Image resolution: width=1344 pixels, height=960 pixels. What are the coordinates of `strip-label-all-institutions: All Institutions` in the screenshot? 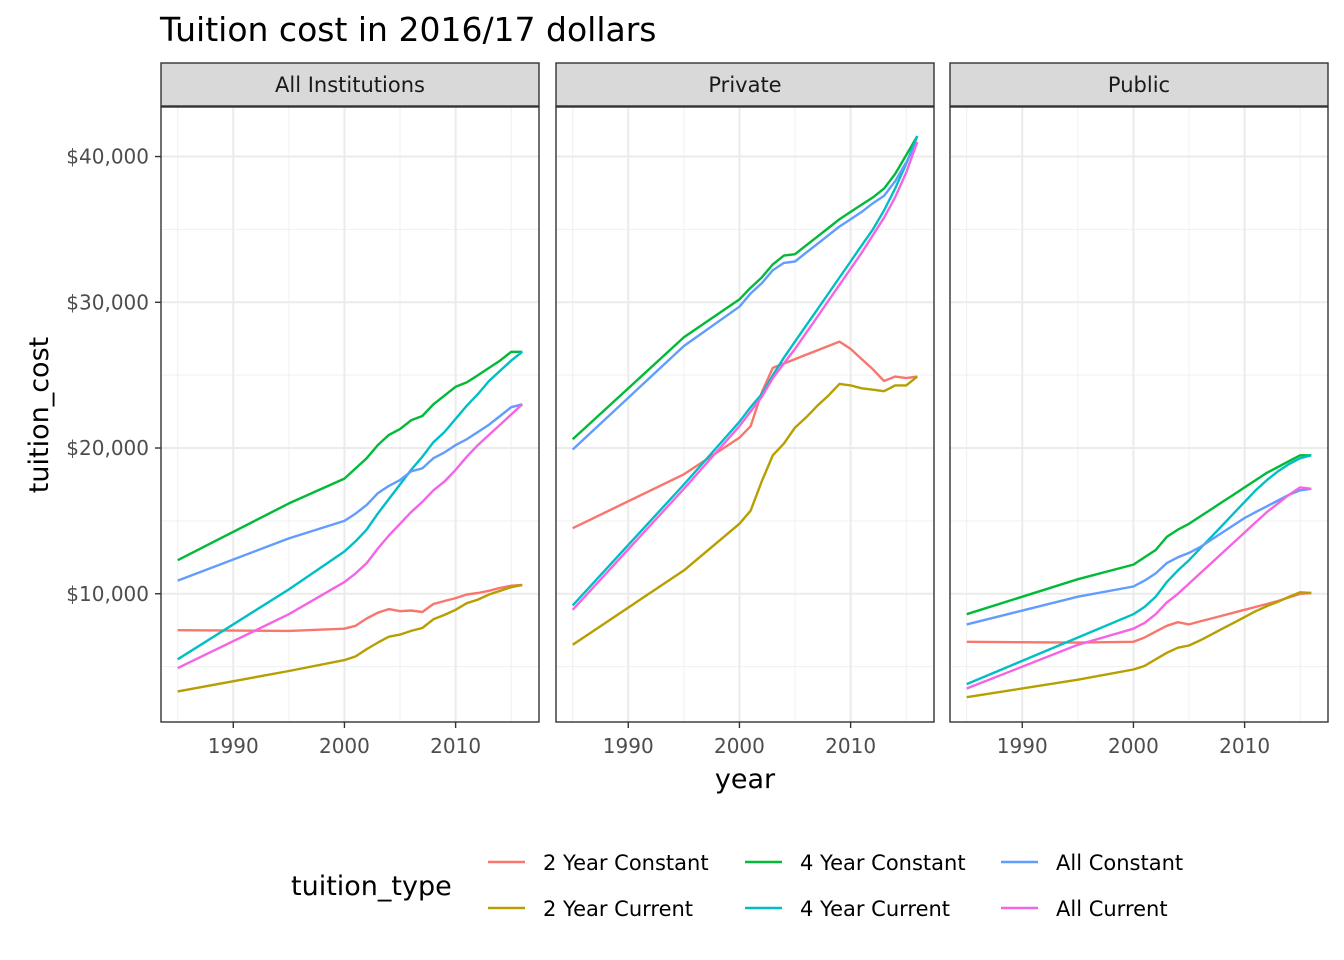 It's located at (350, 85).